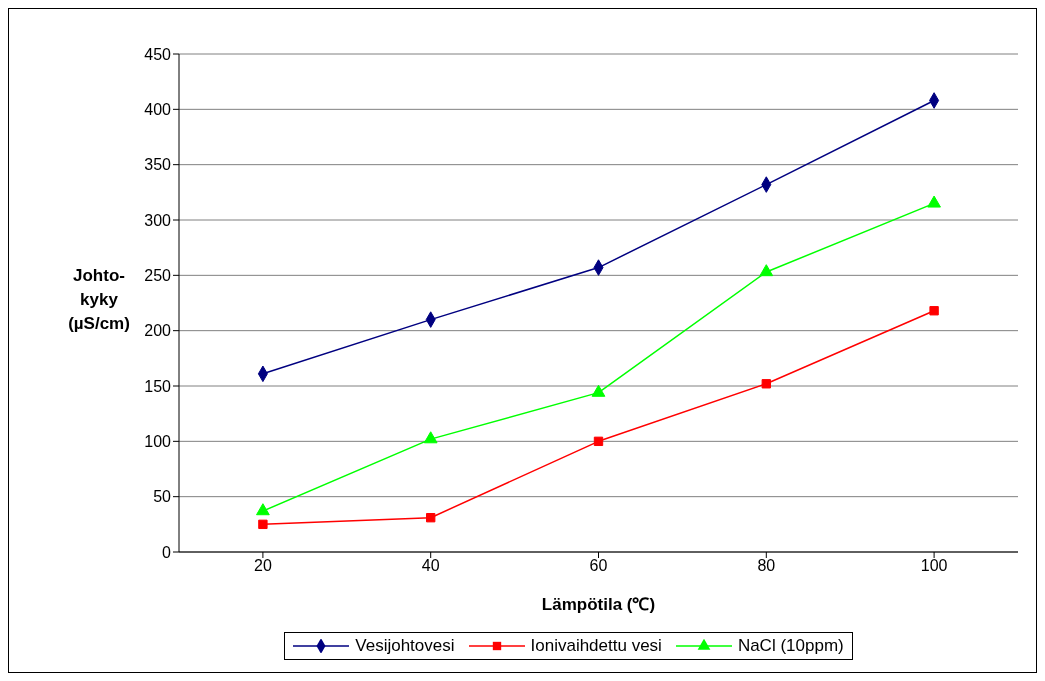 The width and height of the screenshot is (1045, 681). What do you see at coordinates (158, 276) in the screenshot?
I see `y-tick-label: 250` at bounding box center [158, 276].